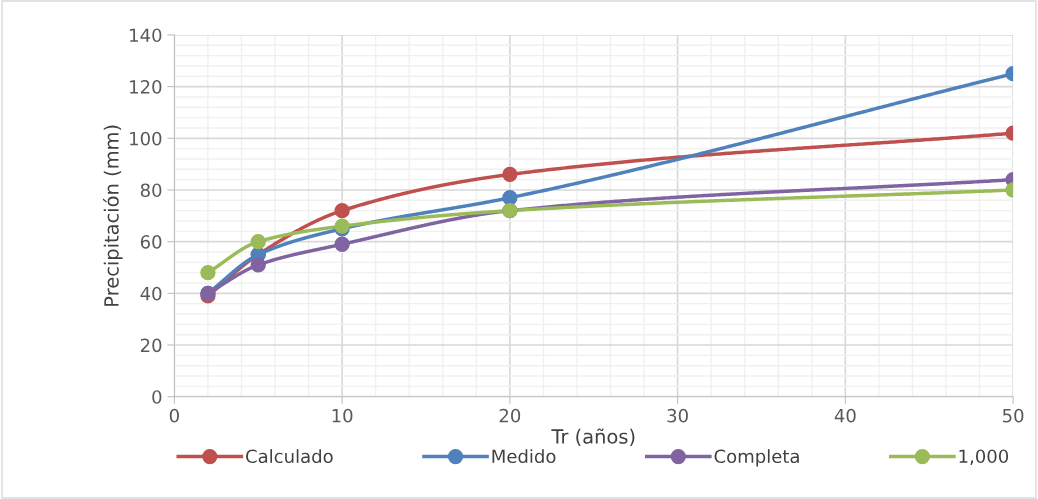  What do you see at coordinates (151, 293) in the screenshot?
I see `y-tick-label: 40` at bounding box center [151, 293].